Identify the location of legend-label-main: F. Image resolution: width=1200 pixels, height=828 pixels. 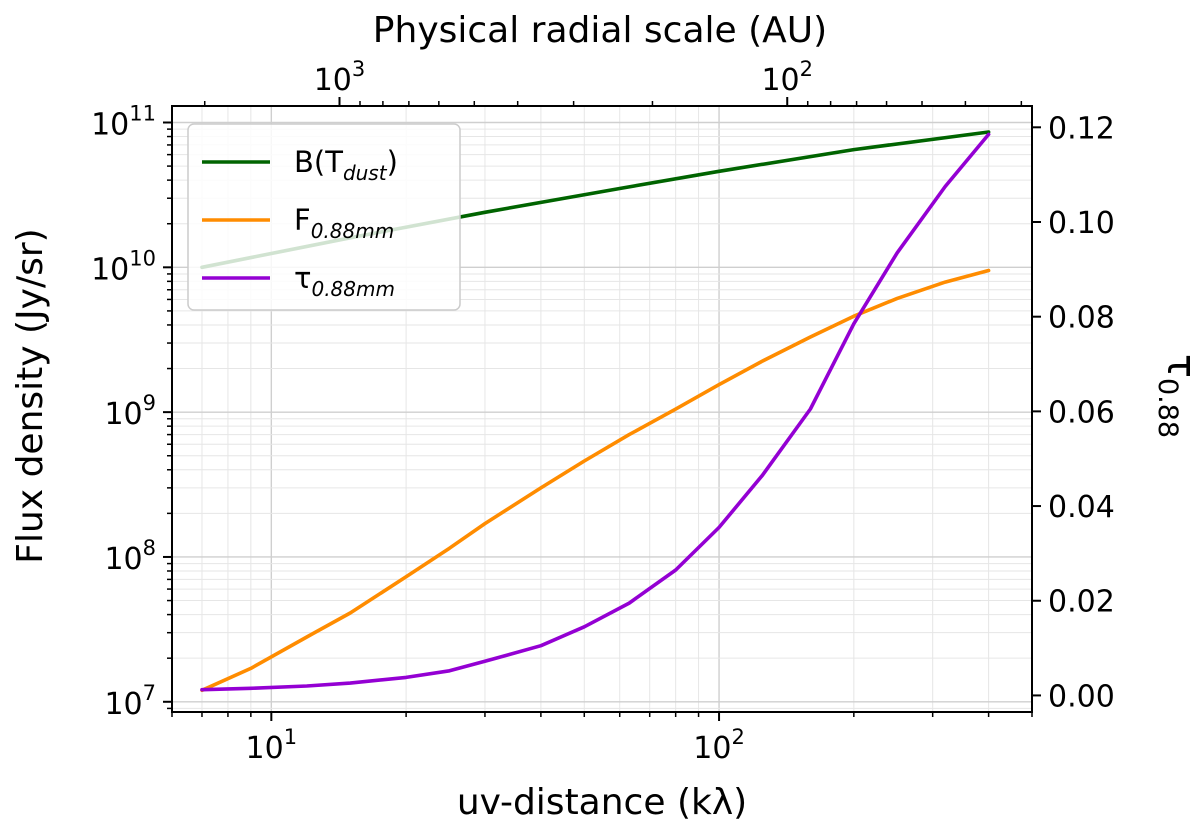
(302, 220).